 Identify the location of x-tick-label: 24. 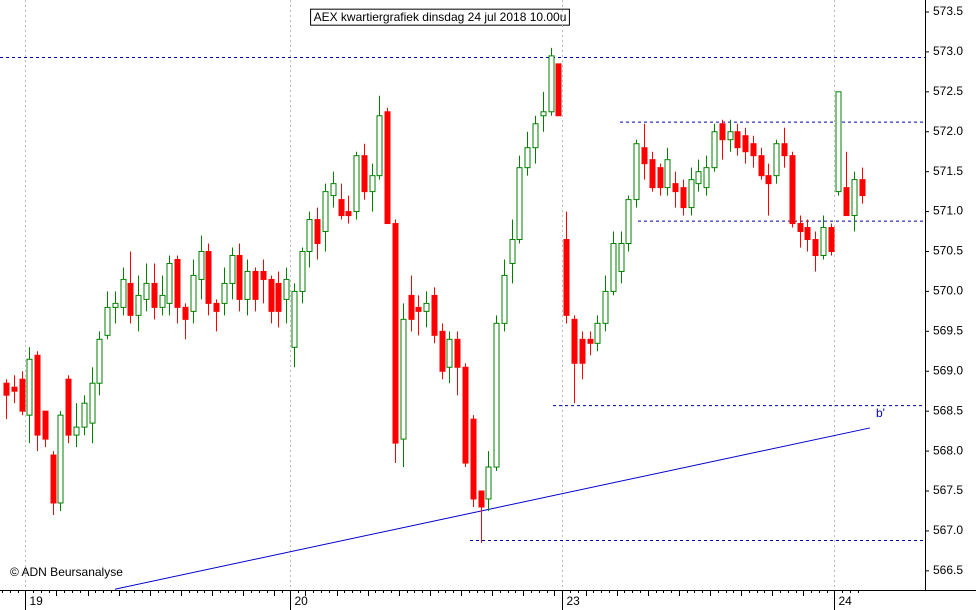
(846, 601).